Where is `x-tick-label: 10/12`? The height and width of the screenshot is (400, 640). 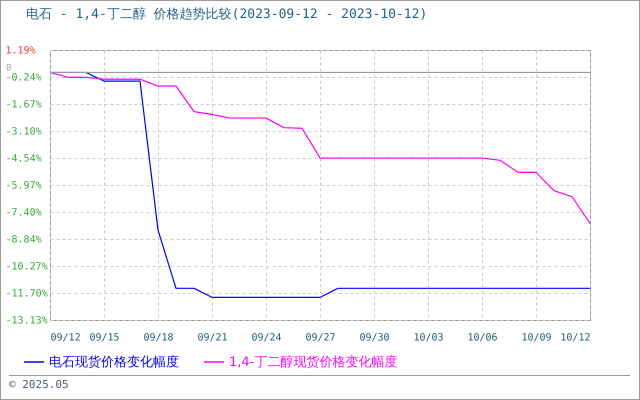
x-tick-label: 10/12 is located at coordinates (575, 338).